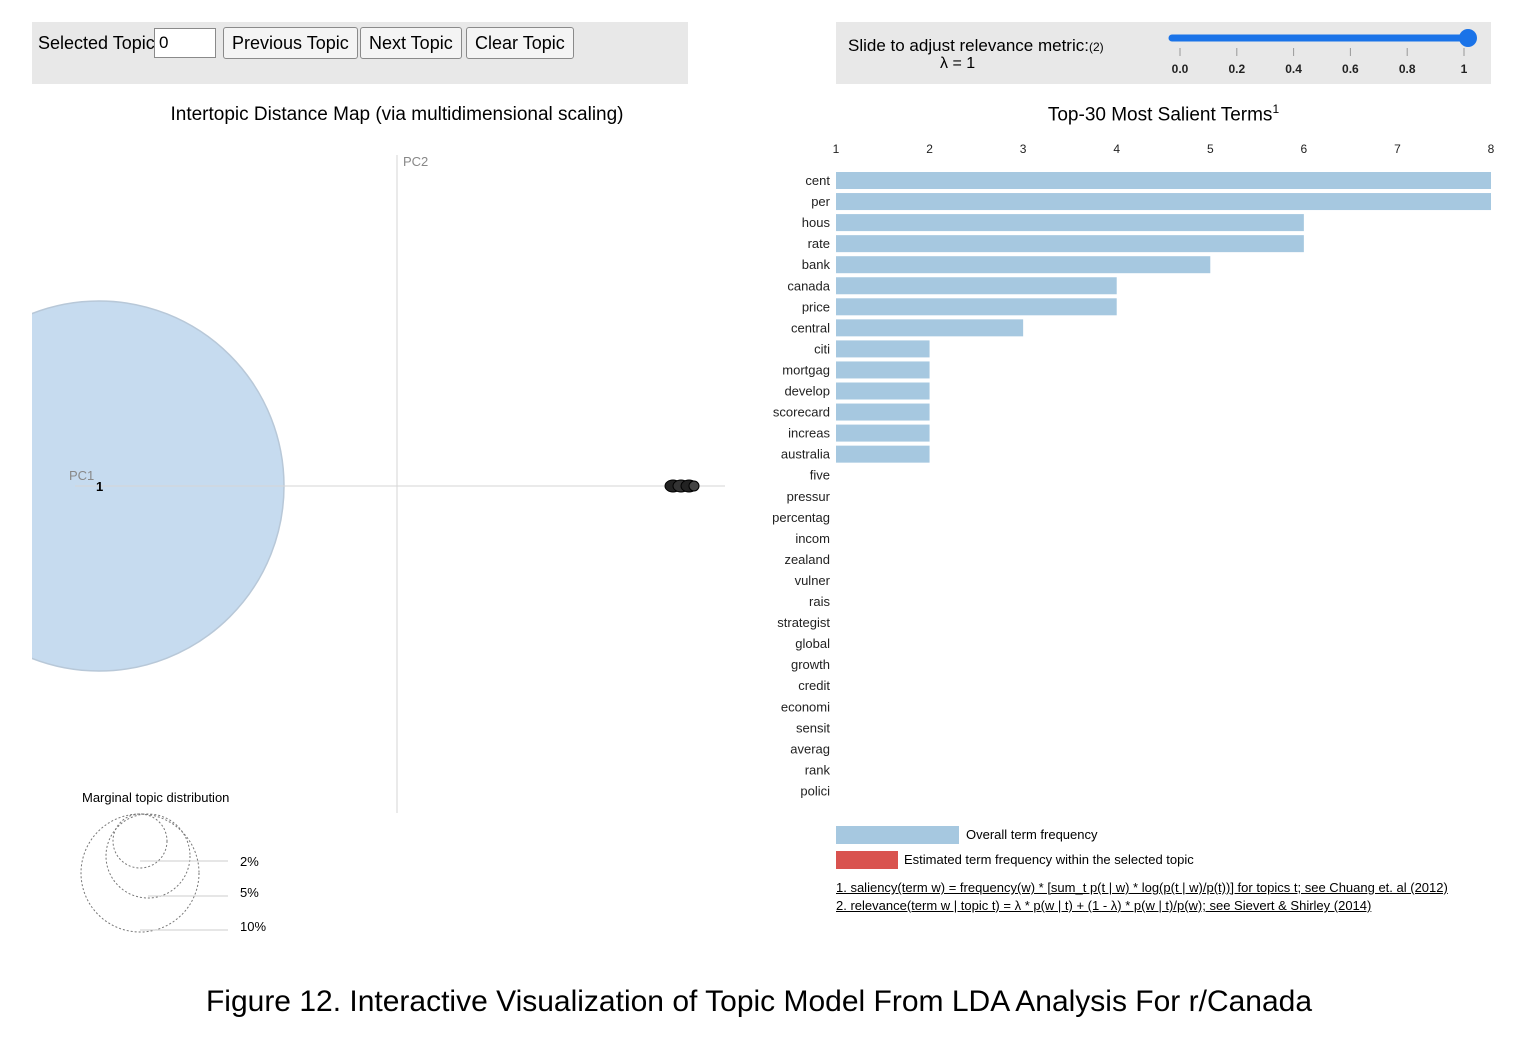  What do you see at coordinates (1210, 149) in the screenshot?
I see `x-tick-label: 5` at bounding box center [1210, 149].